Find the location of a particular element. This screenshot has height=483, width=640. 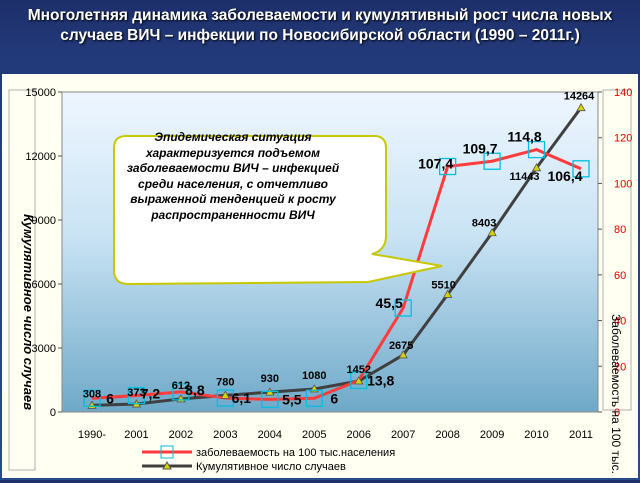

legend-label-cumulative: Кумулятивное число случаев is located at coordinates (271, 467).